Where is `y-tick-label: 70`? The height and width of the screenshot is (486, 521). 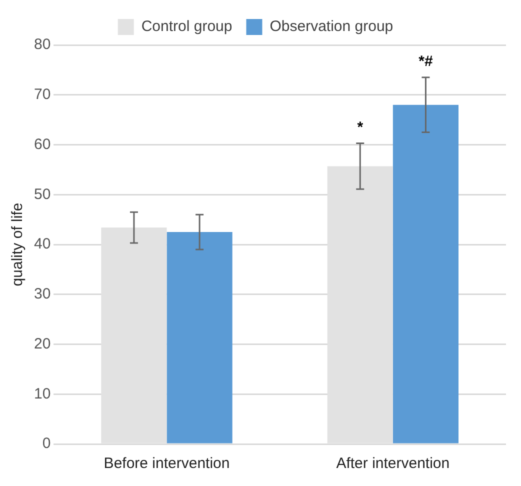 y-tick-label: 70 is located at coordinates (42, 95).